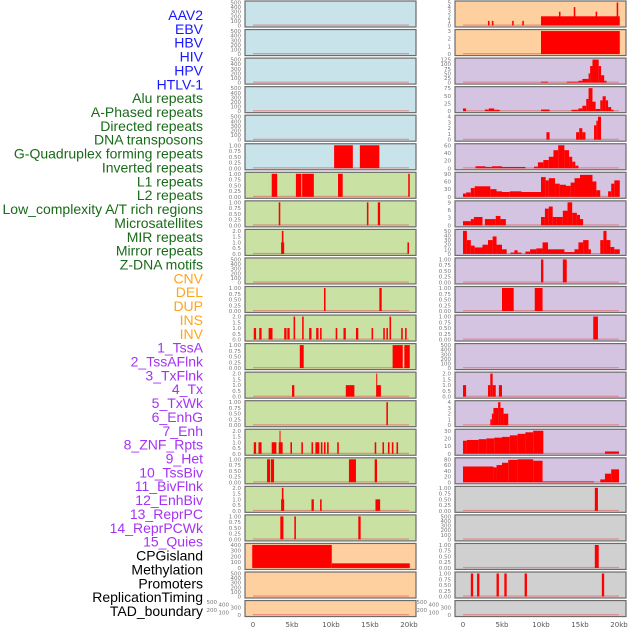 This screenshot has width=630, height=630. I want to click on y-tick-label: 30, so click(447, 432).